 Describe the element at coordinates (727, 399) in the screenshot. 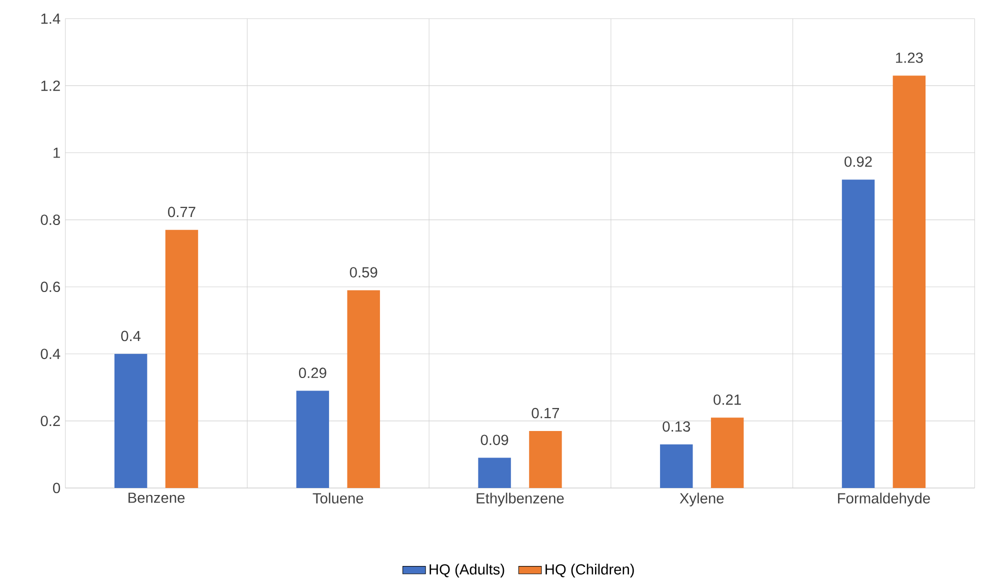

I see `data-label: 0.21` at that location.